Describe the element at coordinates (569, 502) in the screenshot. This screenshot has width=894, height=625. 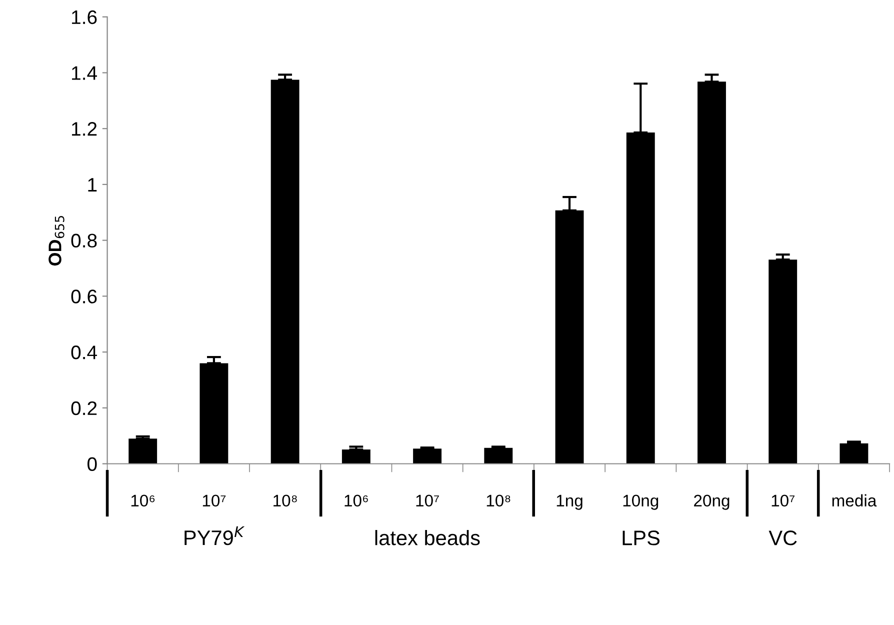
I see `x-tick-label: 1ng` at that location.